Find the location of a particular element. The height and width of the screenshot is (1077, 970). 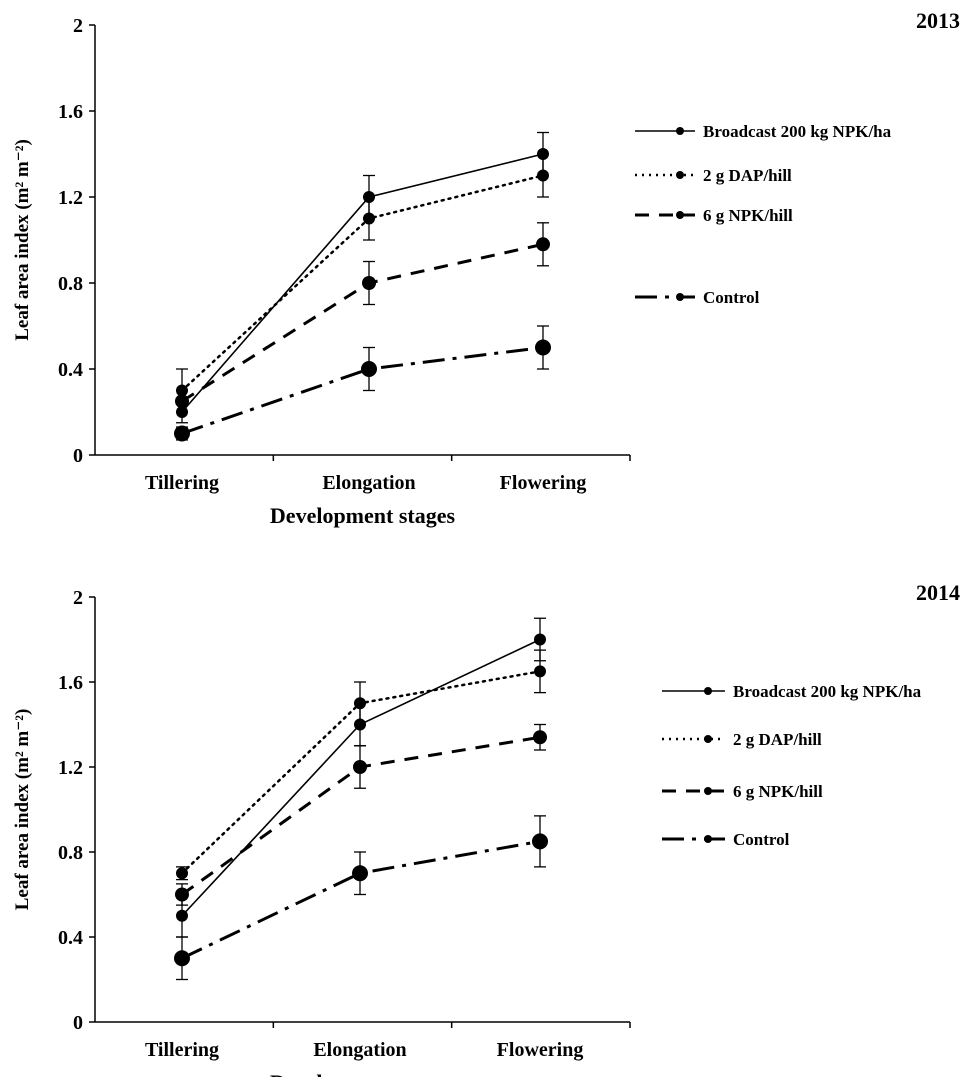

chart-title: 2014 is located at coordinates (938, 592).